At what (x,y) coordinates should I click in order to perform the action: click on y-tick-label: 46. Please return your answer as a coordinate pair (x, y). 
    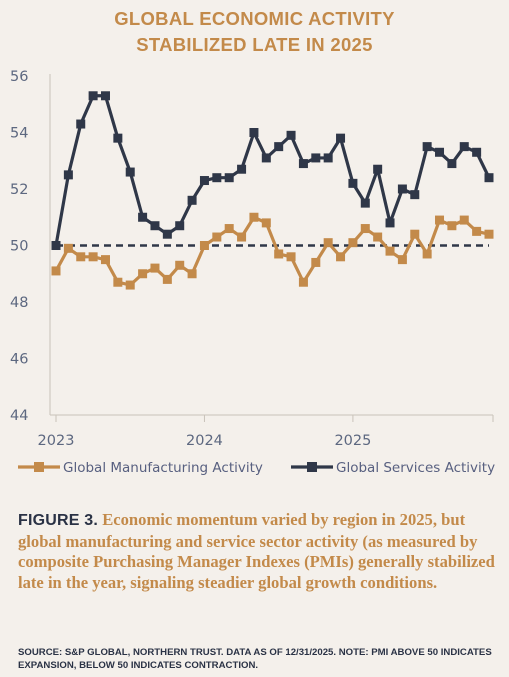
    Looking at the image, I should click on (19, 360).